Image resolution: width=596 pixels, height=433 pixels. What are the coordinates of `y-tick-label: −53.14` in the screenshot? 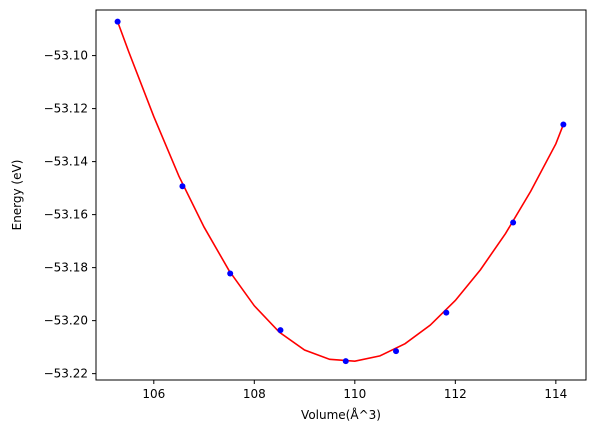 It's located at (66, 162).